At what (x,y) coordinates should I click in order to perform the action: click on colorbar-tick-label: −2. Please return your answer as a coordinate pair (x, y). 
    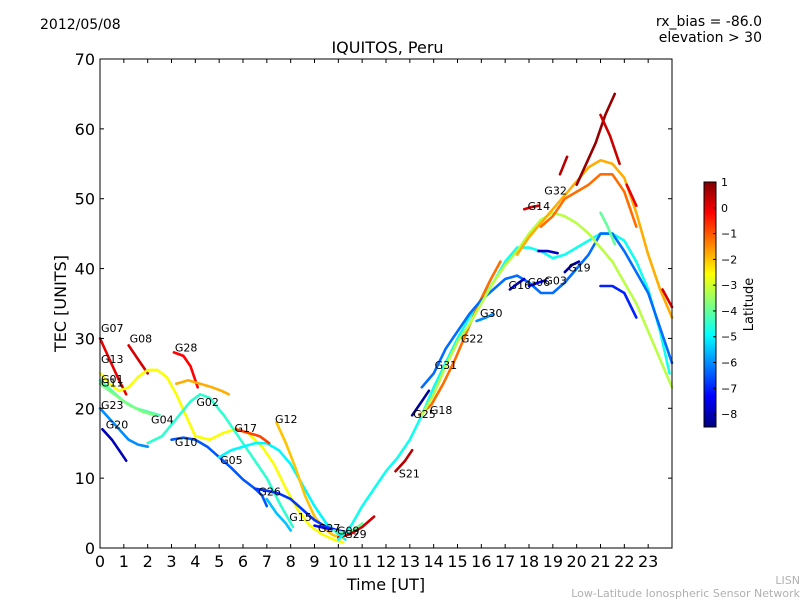
    Looking at the image, I should click on (729, 259).